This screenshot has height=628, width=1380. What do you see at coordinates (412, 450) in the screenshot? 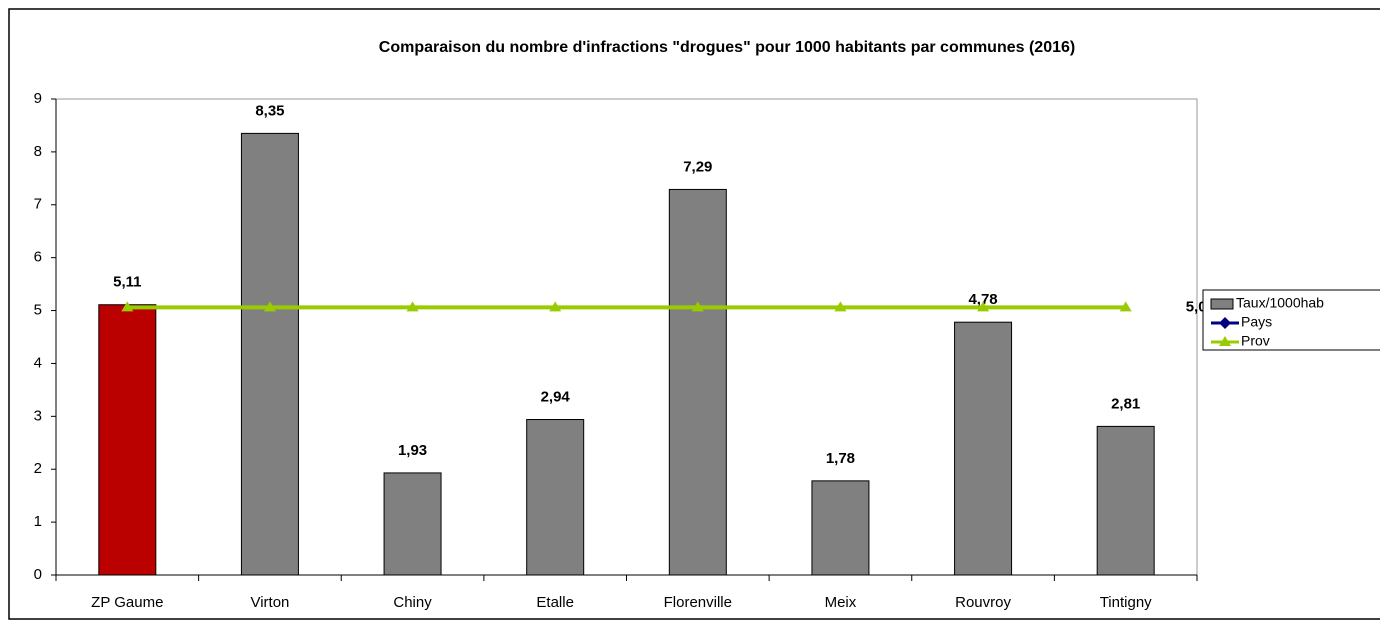
I see `value-label: 1,93` at bounding box center [412, 450].